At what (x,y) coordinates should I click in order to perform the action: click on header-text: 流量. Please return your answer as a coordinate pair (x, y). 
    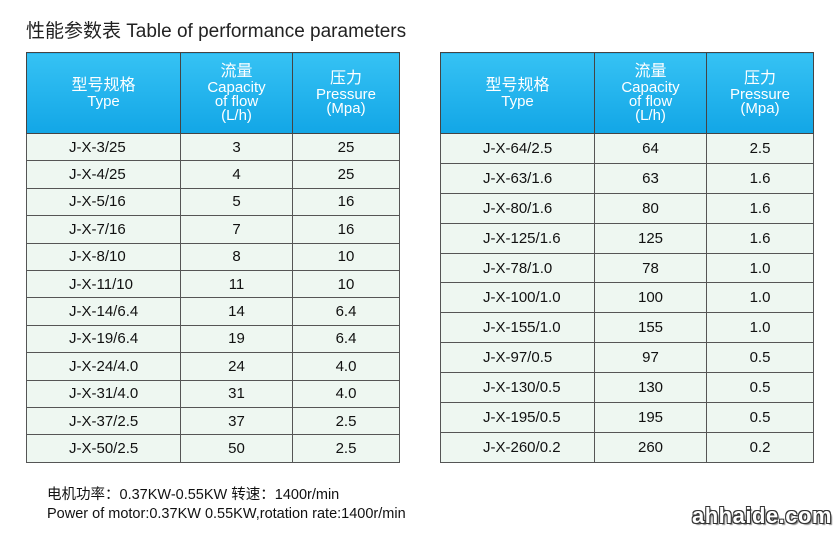
    Looking at the image, I should click on (236, 71).